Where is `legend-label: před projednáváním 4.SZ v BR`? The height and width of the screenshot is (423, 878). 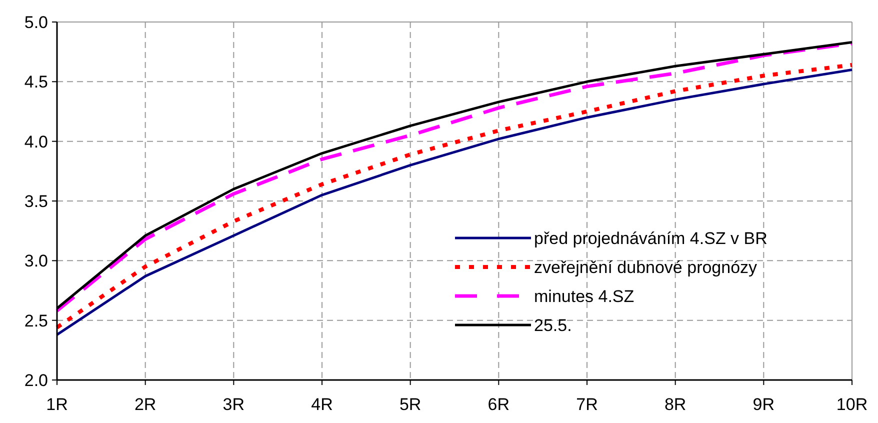
legend-label: před projednáváním 4.SZ v BR is located at coordinates (651, 238).